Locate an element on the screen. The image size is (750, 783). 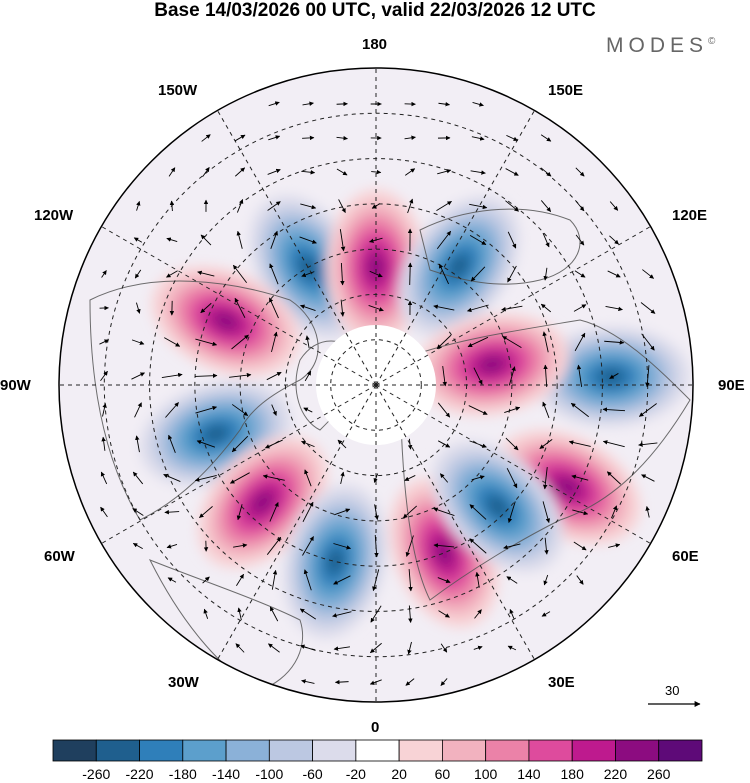
anomaly-pos-115w is located at coordinates (226, 321).